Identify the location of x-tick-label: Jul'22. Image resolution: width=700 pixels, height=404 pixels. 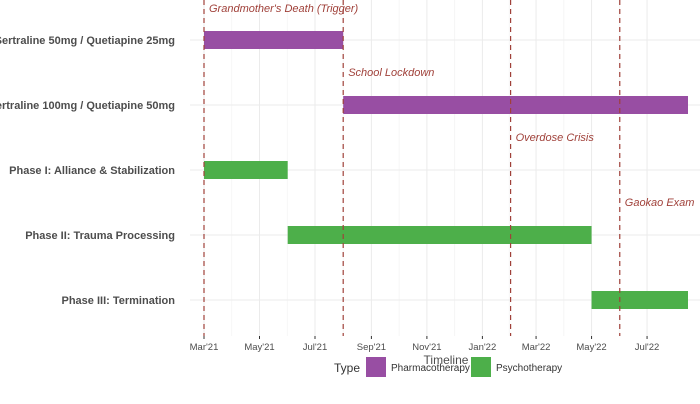
(647, 347).